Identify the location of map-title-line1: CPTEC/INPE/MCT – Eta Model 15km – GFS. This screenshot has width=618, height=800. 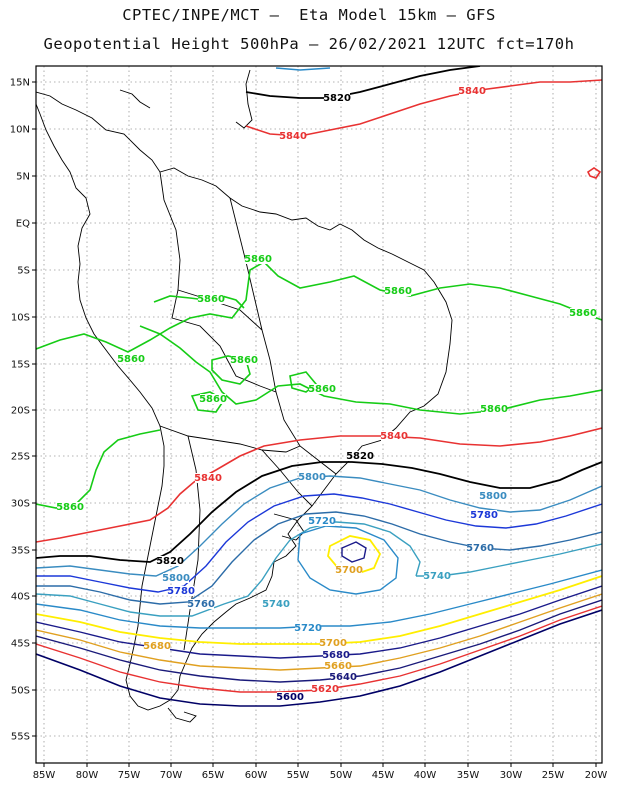
(309, 15).